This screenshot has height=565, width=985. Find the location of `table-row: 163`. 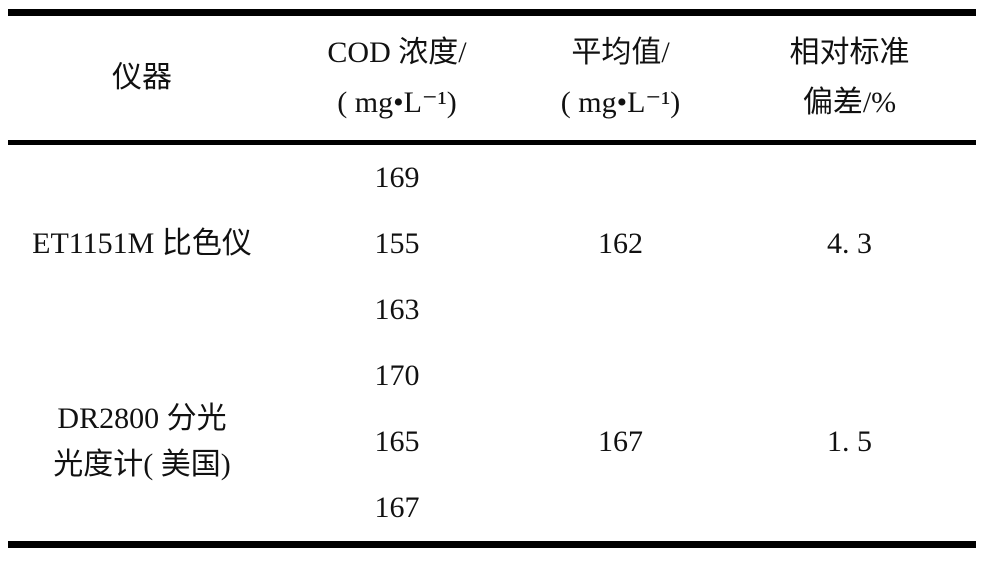

table-row: 163 is located at coordinates (492, 310).